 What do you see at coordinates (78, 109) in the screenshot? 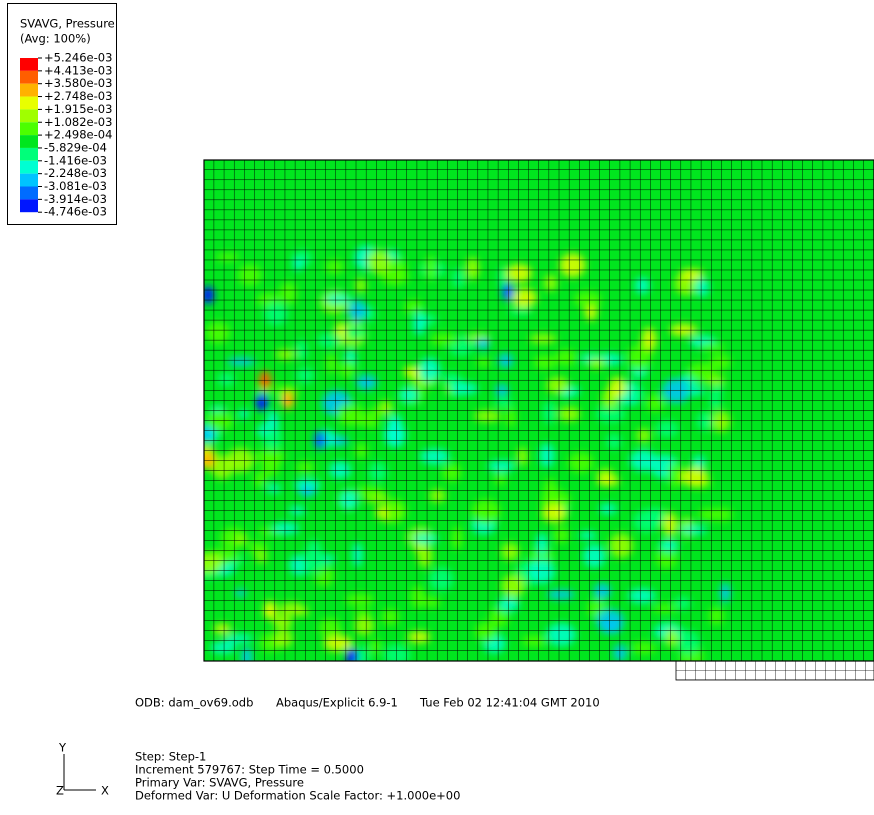
I see `legend-level: +1.915e-03` at bounding box center [78, 109].